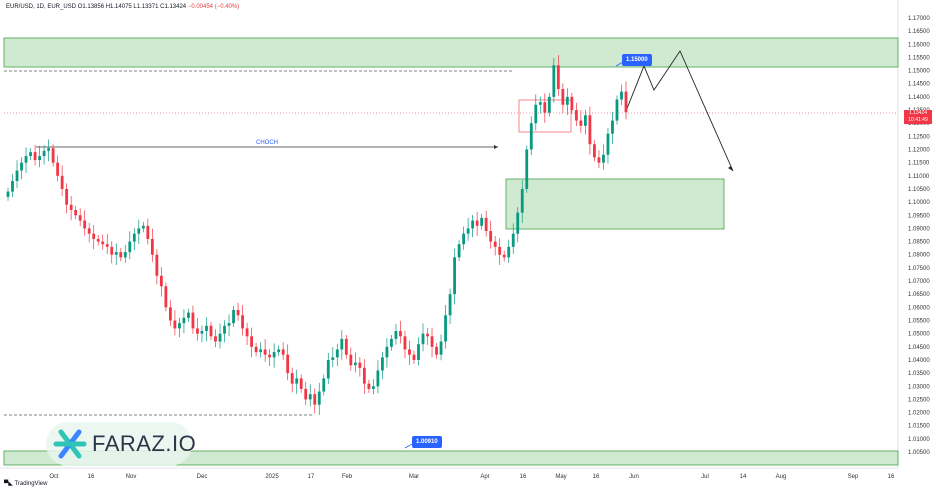  Describe the element at coordinates (919, 58) in the screenshot. I see `y-tick-label: 1.15500` at that location.